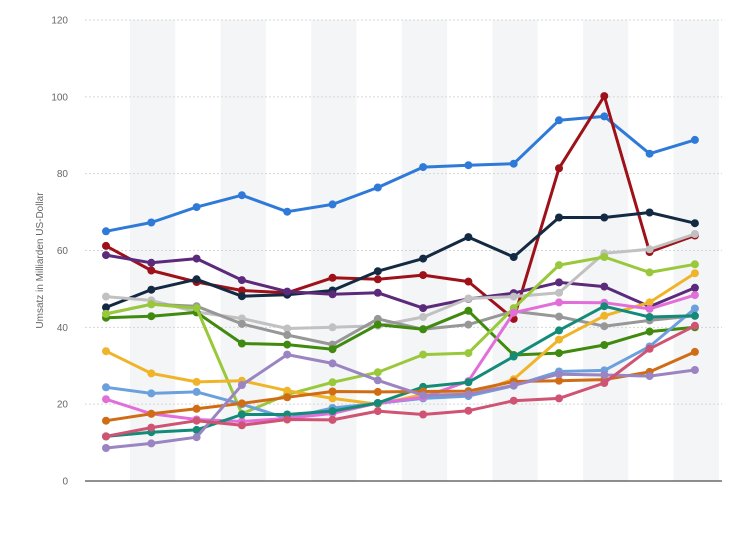  Describe the element at coordinates (63, 174) in the screenshot. I see `y-tick-label: 80` at that location.